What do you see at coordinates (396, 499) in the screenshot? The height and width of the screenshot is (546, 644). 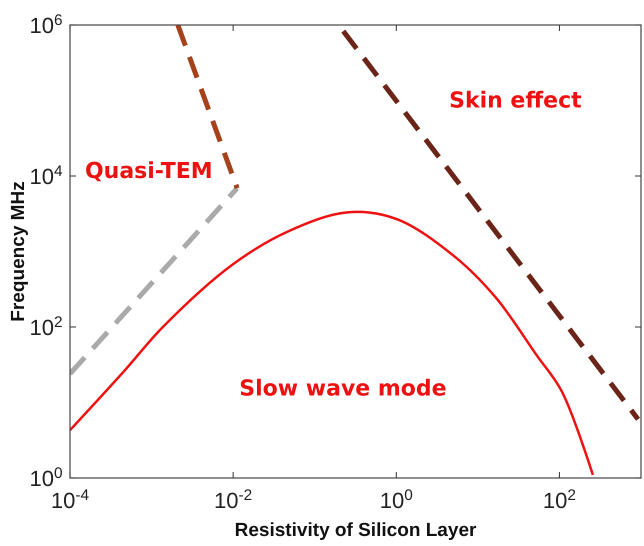 I see `x-tick-label: 10$^{0}$` at bounding box center [396, 499].